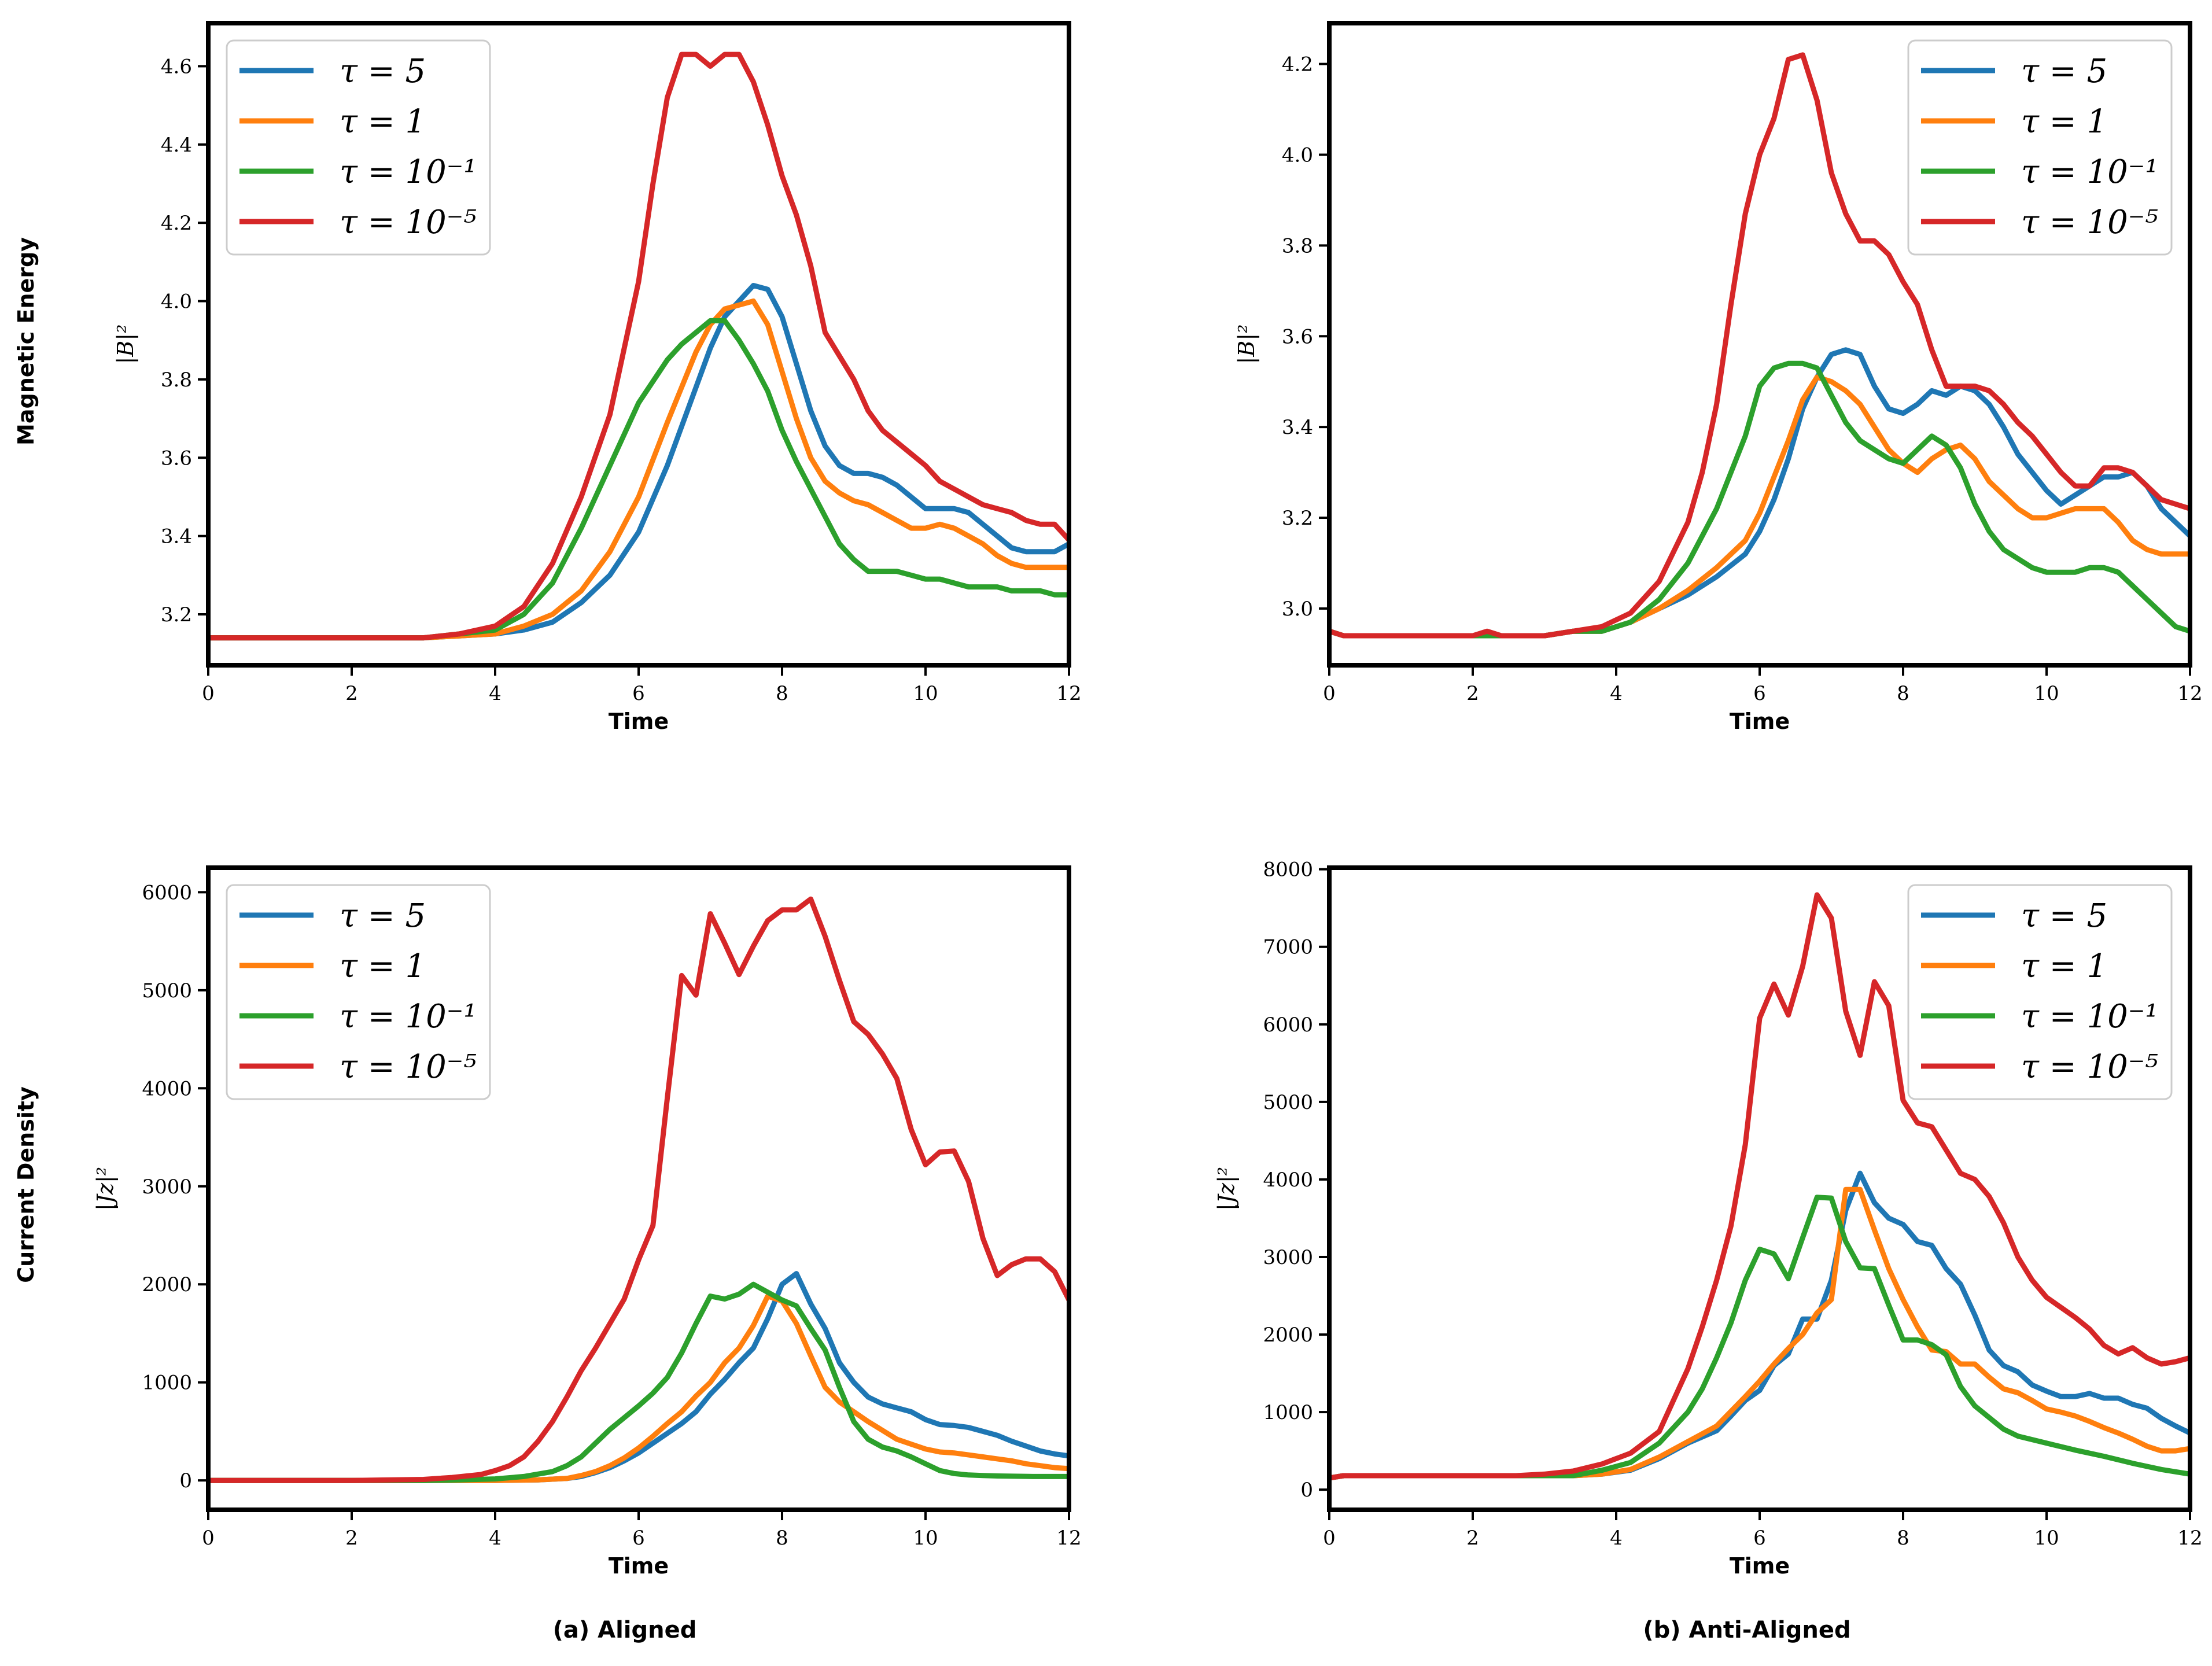 This screenshot has height=1666, width=2212. Describe the element at coordinates (1288, 870) in the screenshot. I see `y-tick-label: 8000` at that location.